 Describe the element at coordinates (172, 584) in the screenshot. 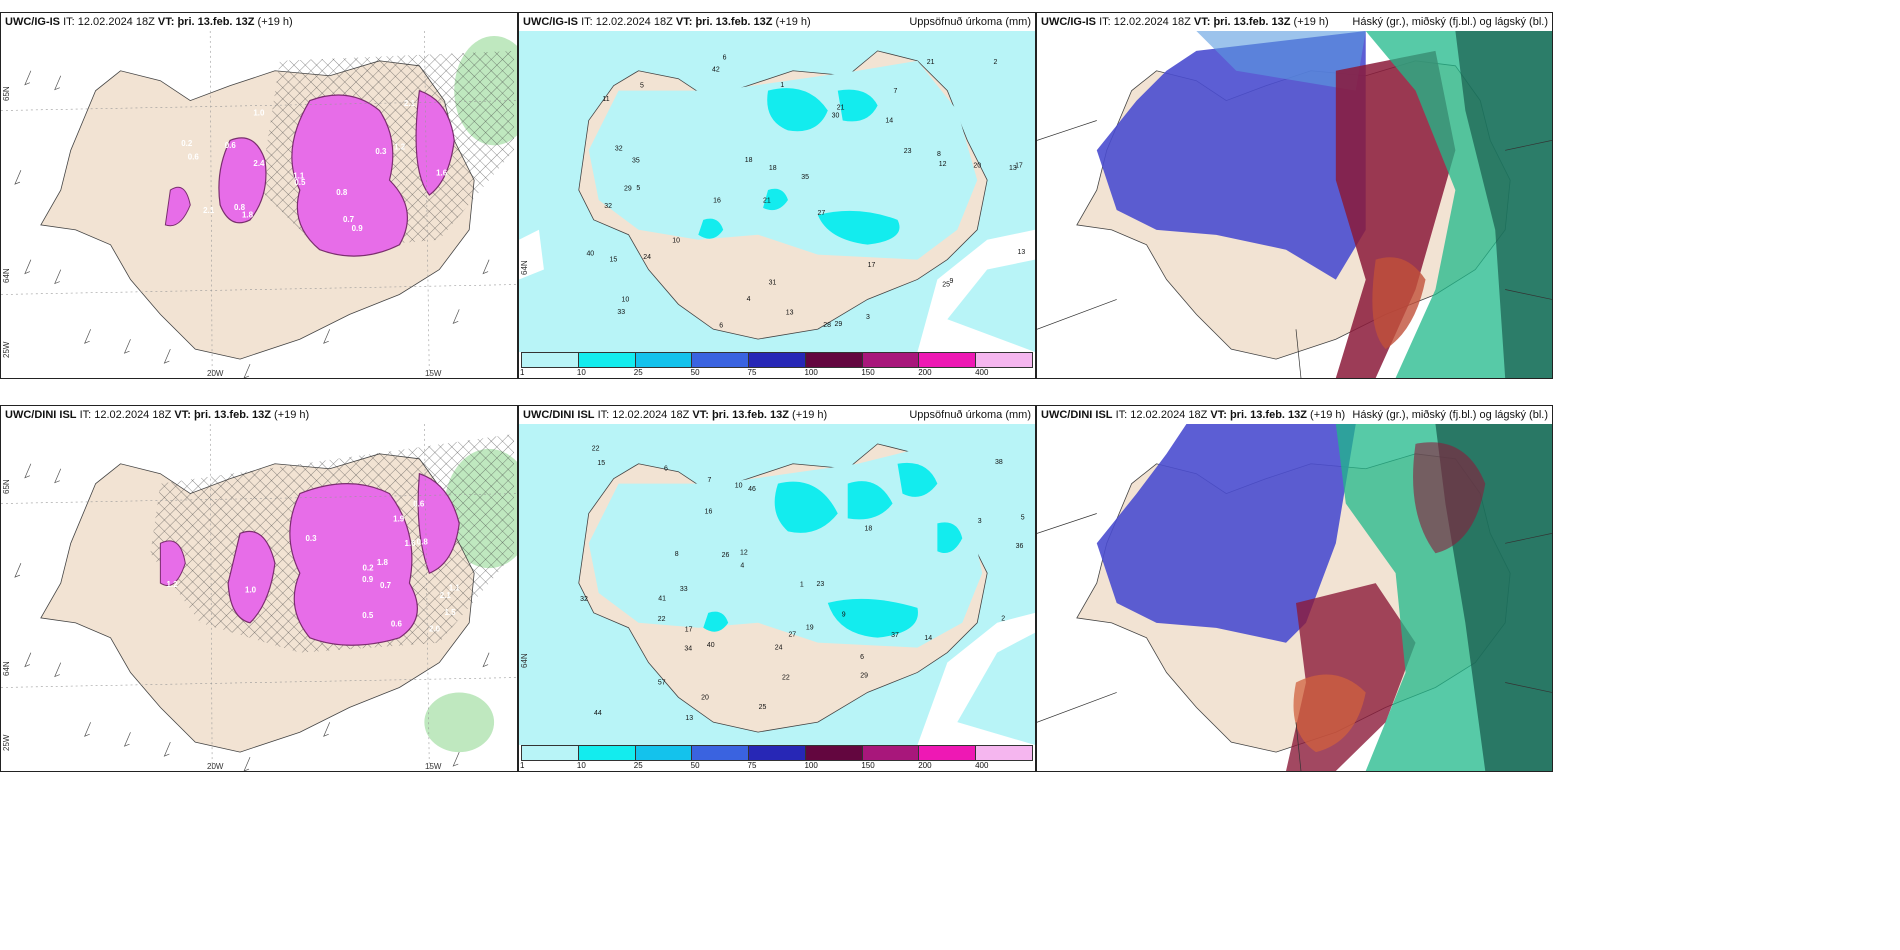

I see `map-value-label: 1.2` at that location.